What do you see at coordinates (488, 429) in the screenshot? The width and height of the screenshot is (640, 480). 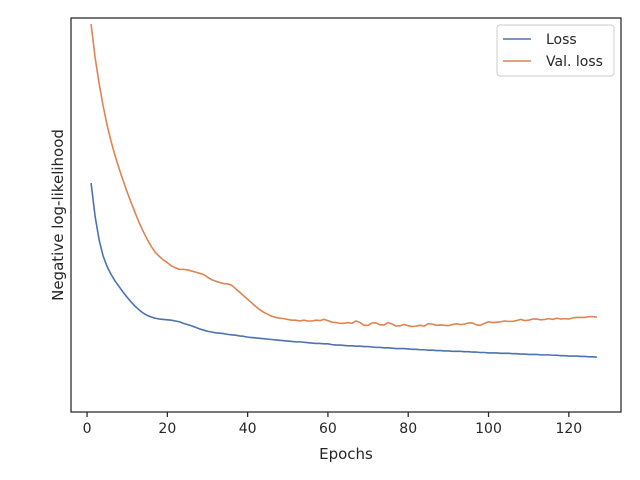 I see `x-tick-label: 100` at bounding box center [488, 429].